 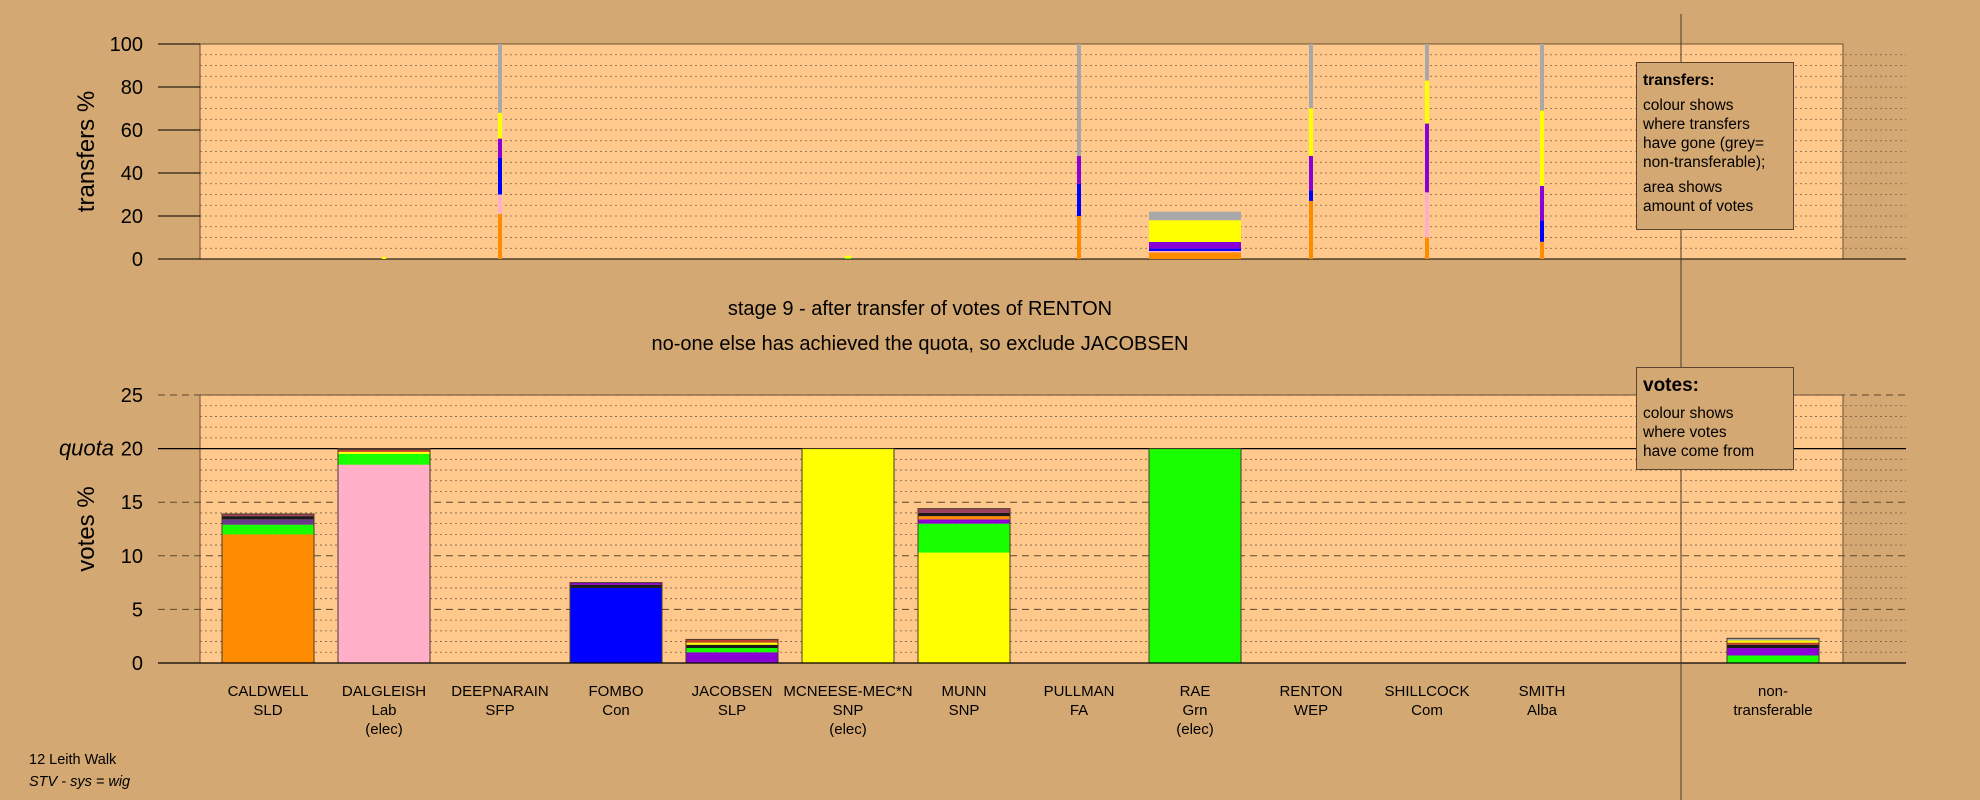 What do you see at coordinates (732, 710) in the screenshot?
I see `candidate-party: SLP` at bounding box center [732, 710].